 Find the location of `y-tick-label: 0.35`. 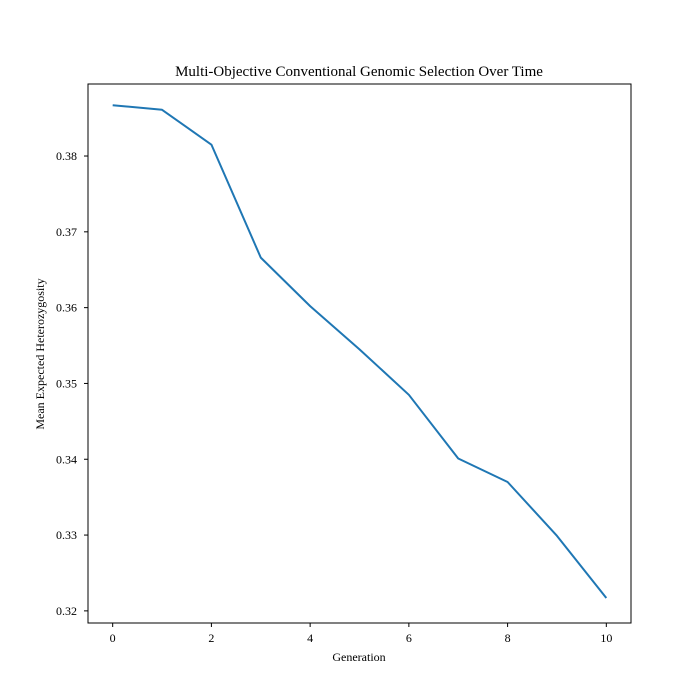

y-tick-label: 0.35 is located at coordinates (66, 383).